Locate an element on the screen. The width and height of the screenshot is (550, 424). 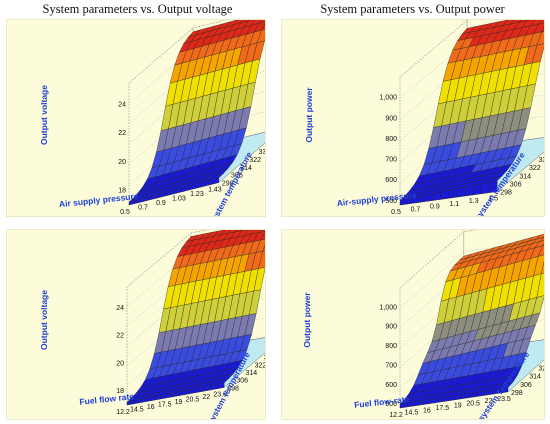
x-axis-label: Fuel flow rate is located at coordinates (107, 399).